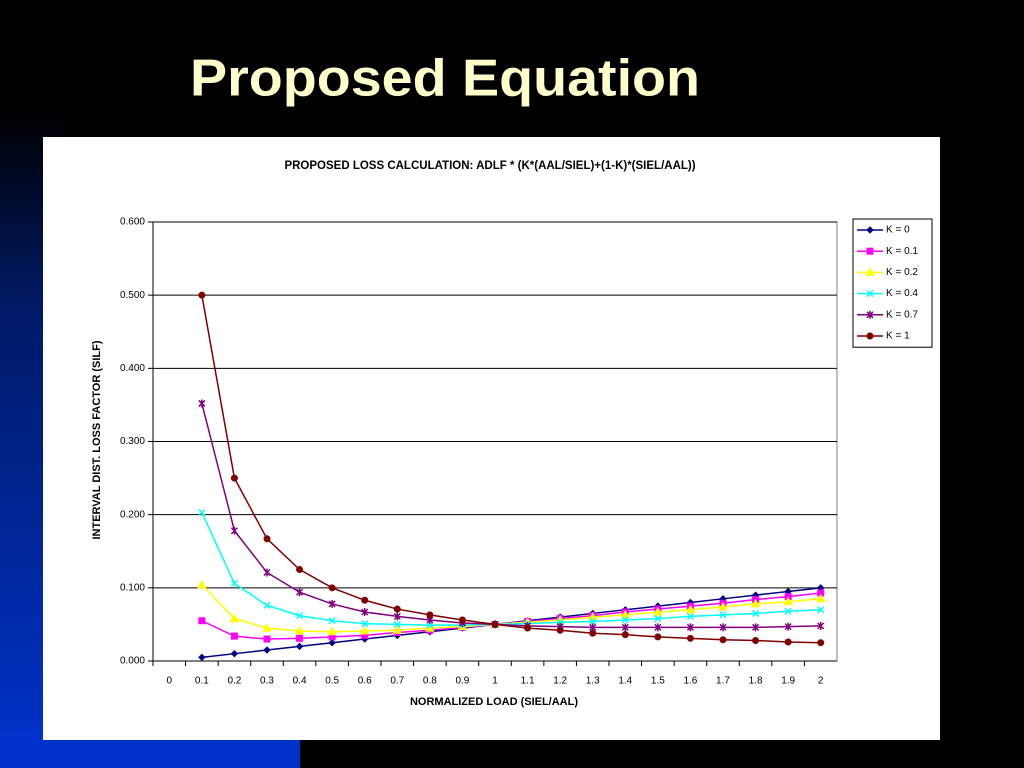 This screenshot has height=768, width=1024. What do you see at coordinates (132, 222) in the screenshot?
I see `y-tick-label: 0.600` at bounding box center [132, 222].